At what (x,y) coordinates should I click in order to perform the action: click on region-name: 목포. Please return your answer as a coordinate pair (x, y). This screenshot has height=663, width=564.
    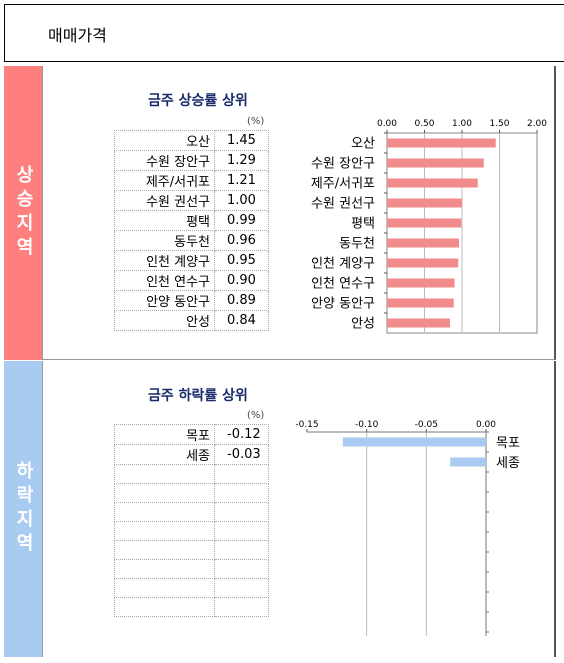
    Looking at the image, I should click on (164, 434).